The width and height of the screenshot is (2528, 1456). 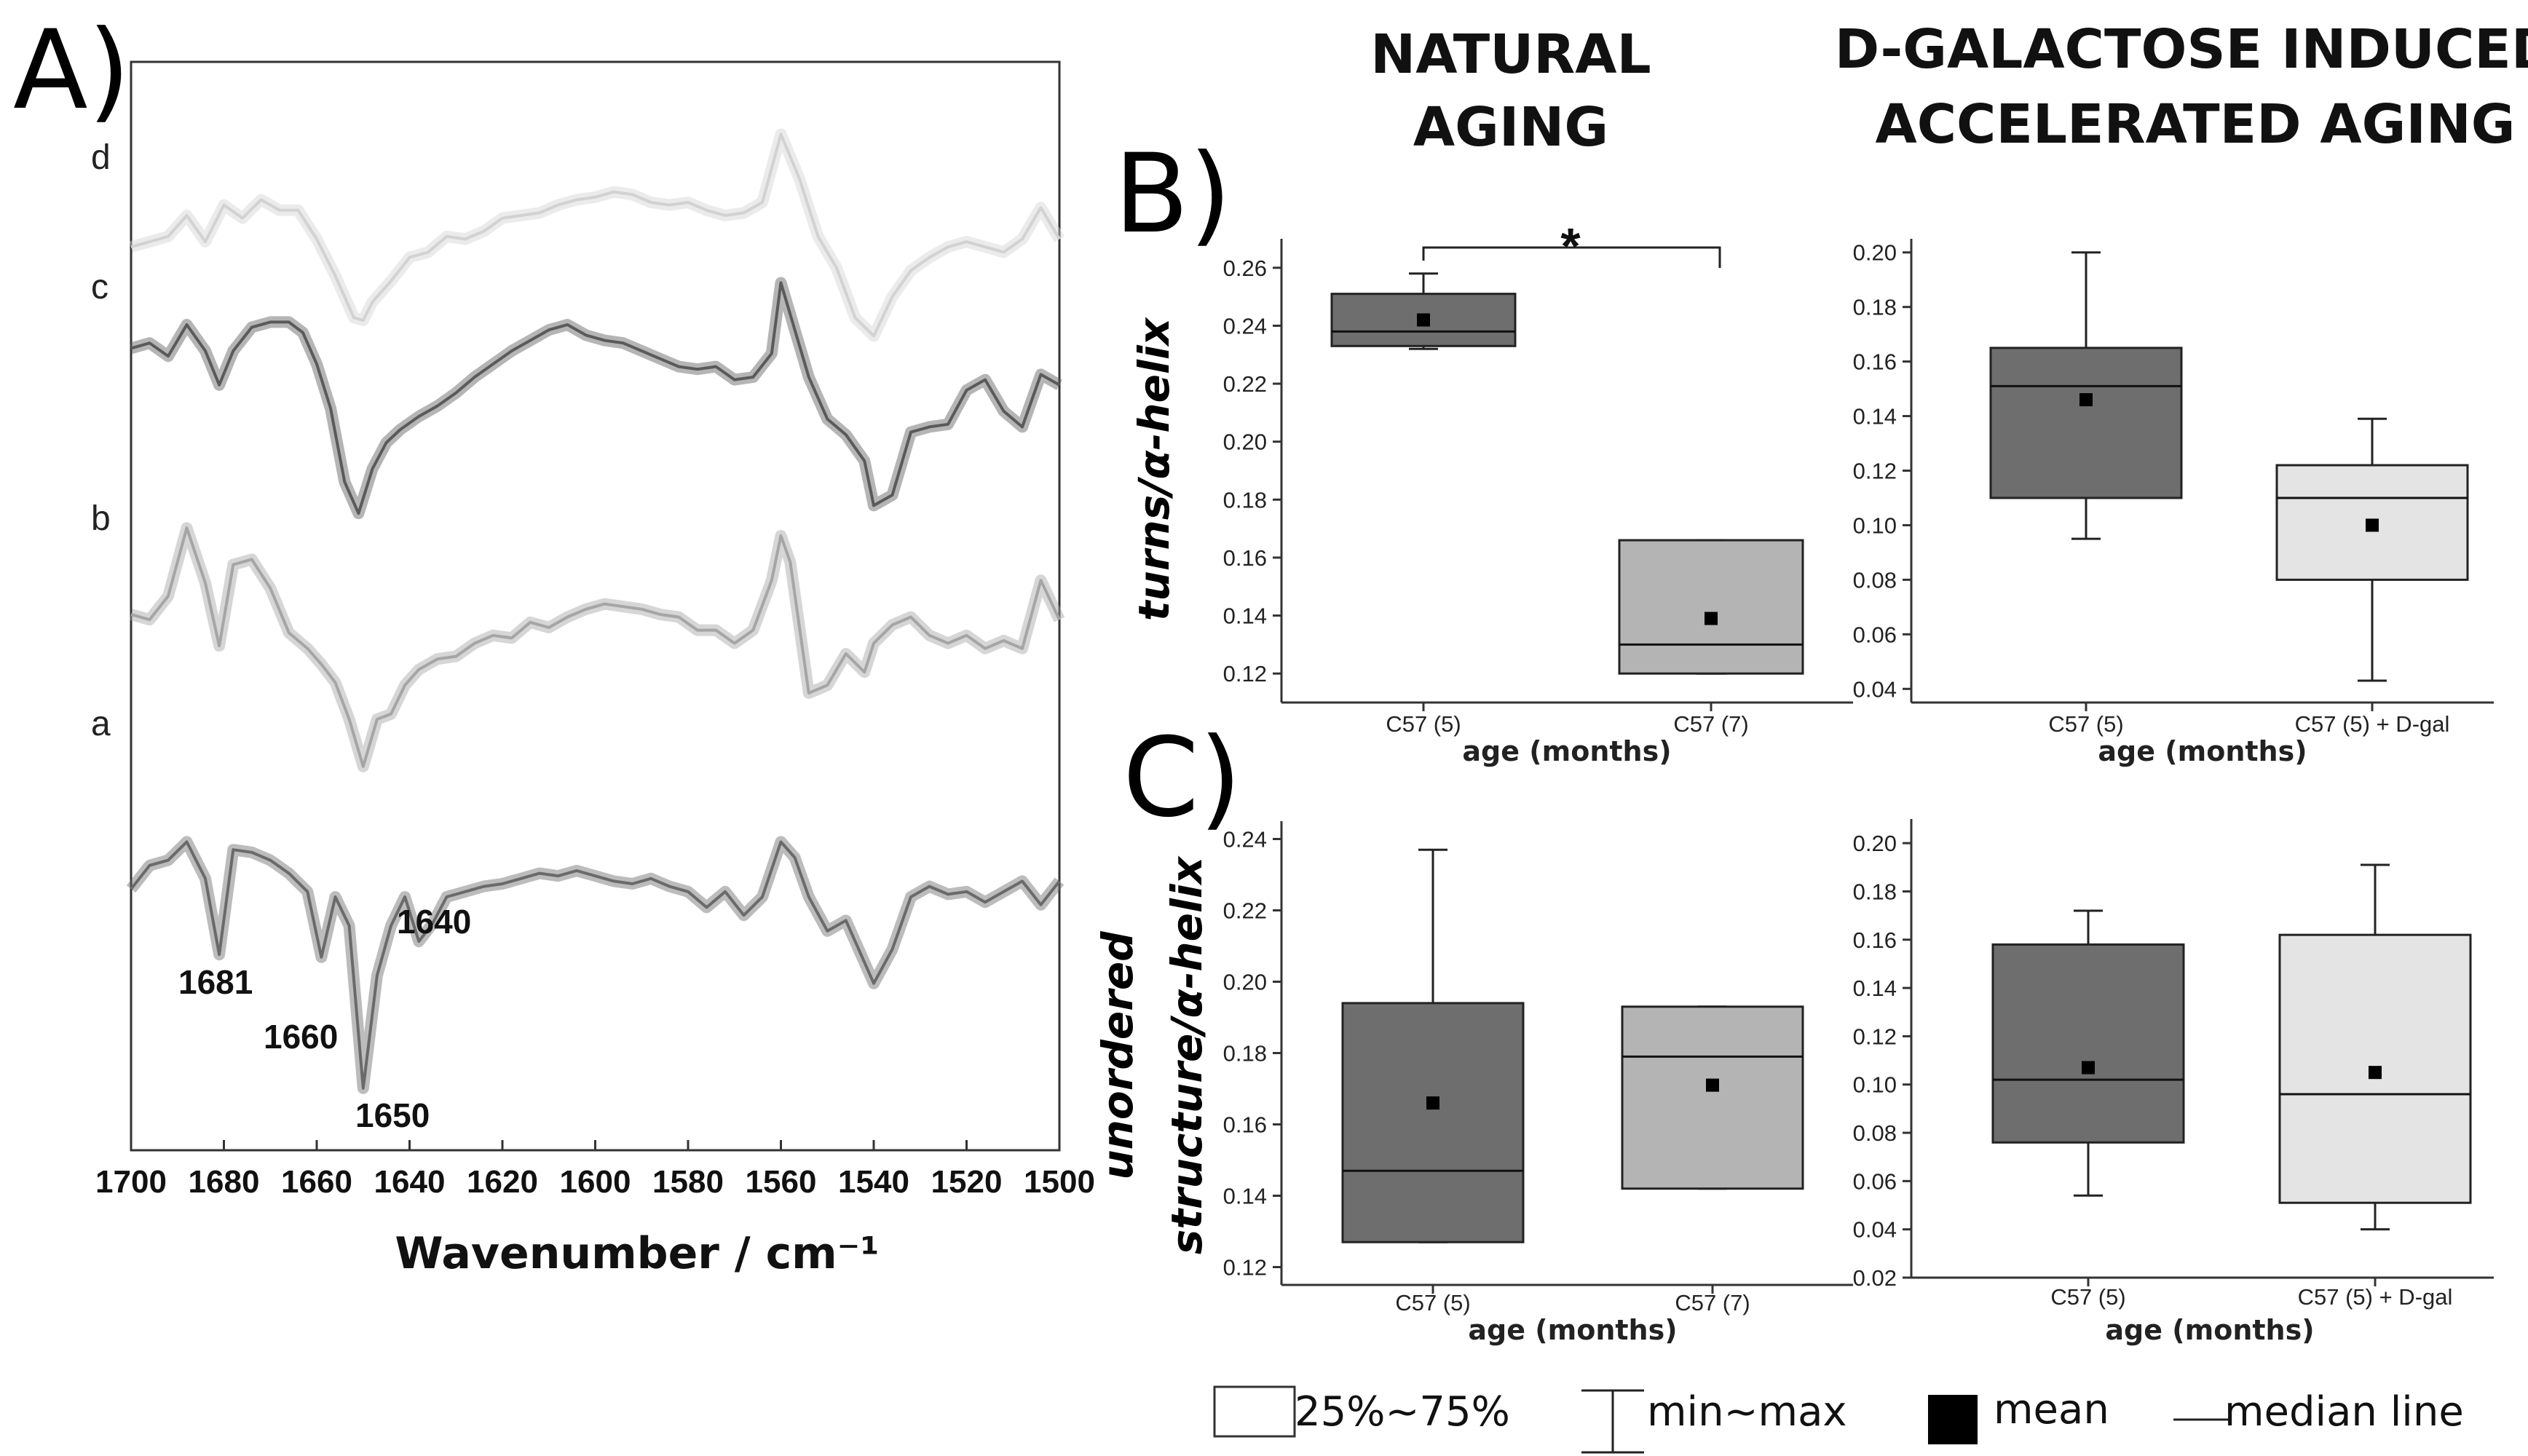 I want to click on c-dgal-y-tick-label-0.10: 0.10, so click(x=1875, y=1085).